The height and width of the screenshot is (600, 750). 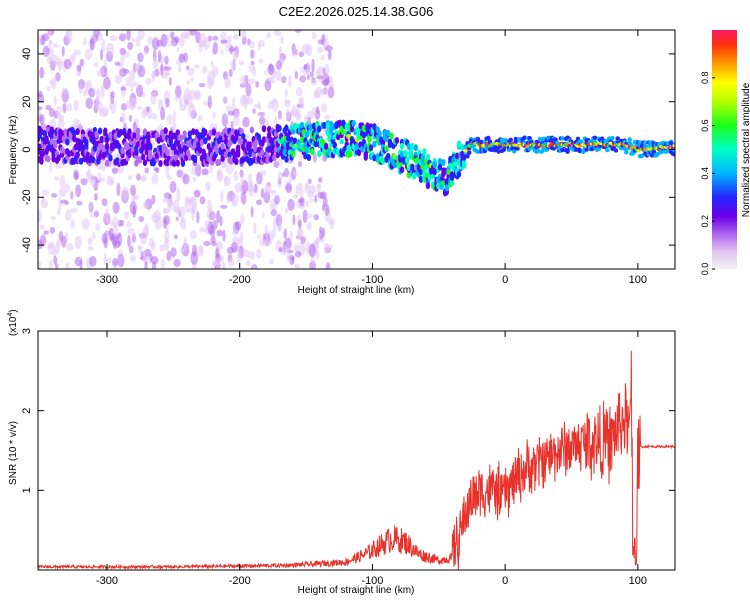 What do you see at coordinates (240, 581) in the screenshot?
I see `snr-x-tick-label: -200` at bounding box center [240, 581].